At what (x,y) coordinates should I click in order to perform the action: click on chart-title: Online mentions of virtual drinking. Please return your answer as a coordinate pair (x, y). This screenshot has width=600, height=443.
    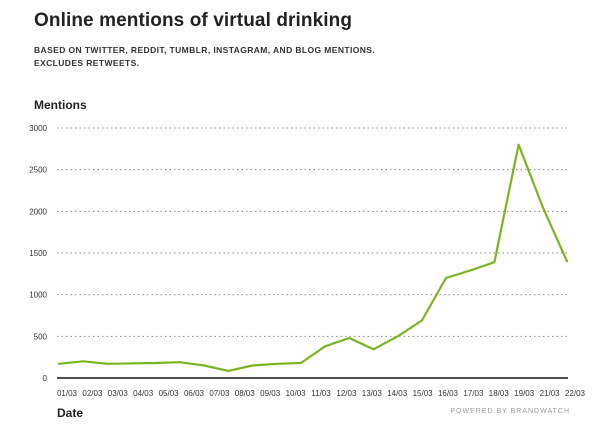
    Looking at the image, I should click on (193, 20).